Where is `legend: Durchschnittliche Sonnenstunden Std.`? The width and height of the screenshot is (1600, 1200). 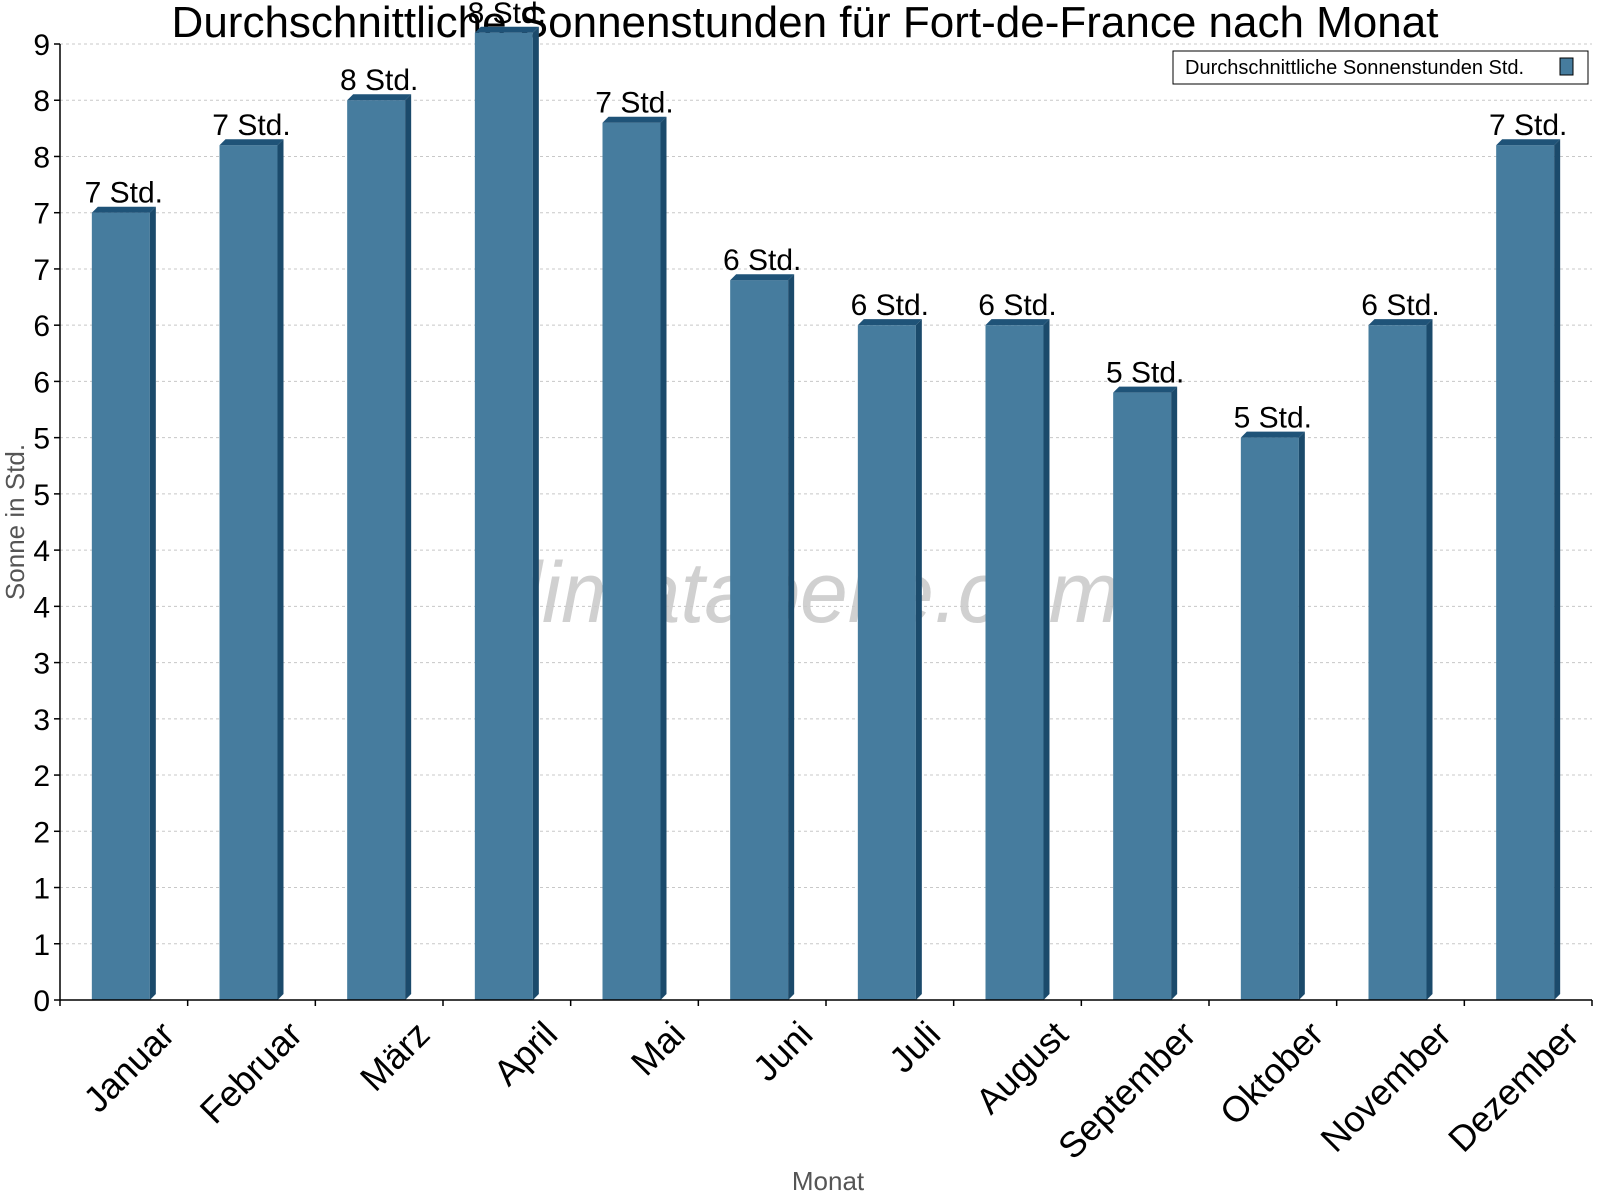
legend: Durchschnittliche Sonnenstunden Std. is located at coordinates (1380, 67).